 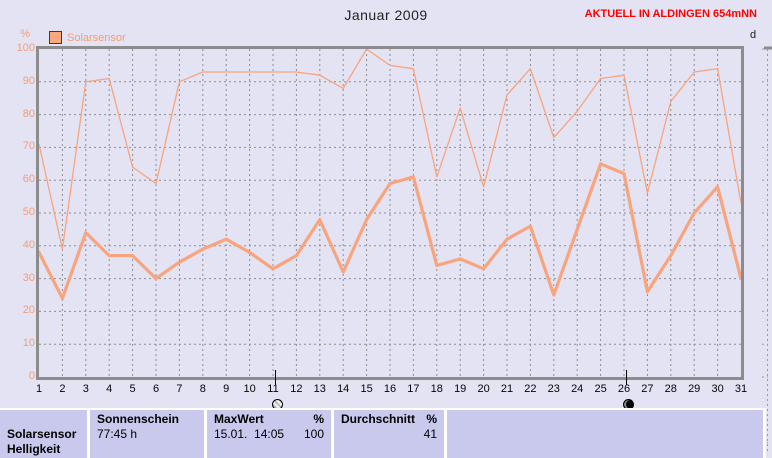 What do you see at coordinates (431, 419) in the screenshot?
I see `col-unit-durchschnitt: %` at bounding box center [431, 419].